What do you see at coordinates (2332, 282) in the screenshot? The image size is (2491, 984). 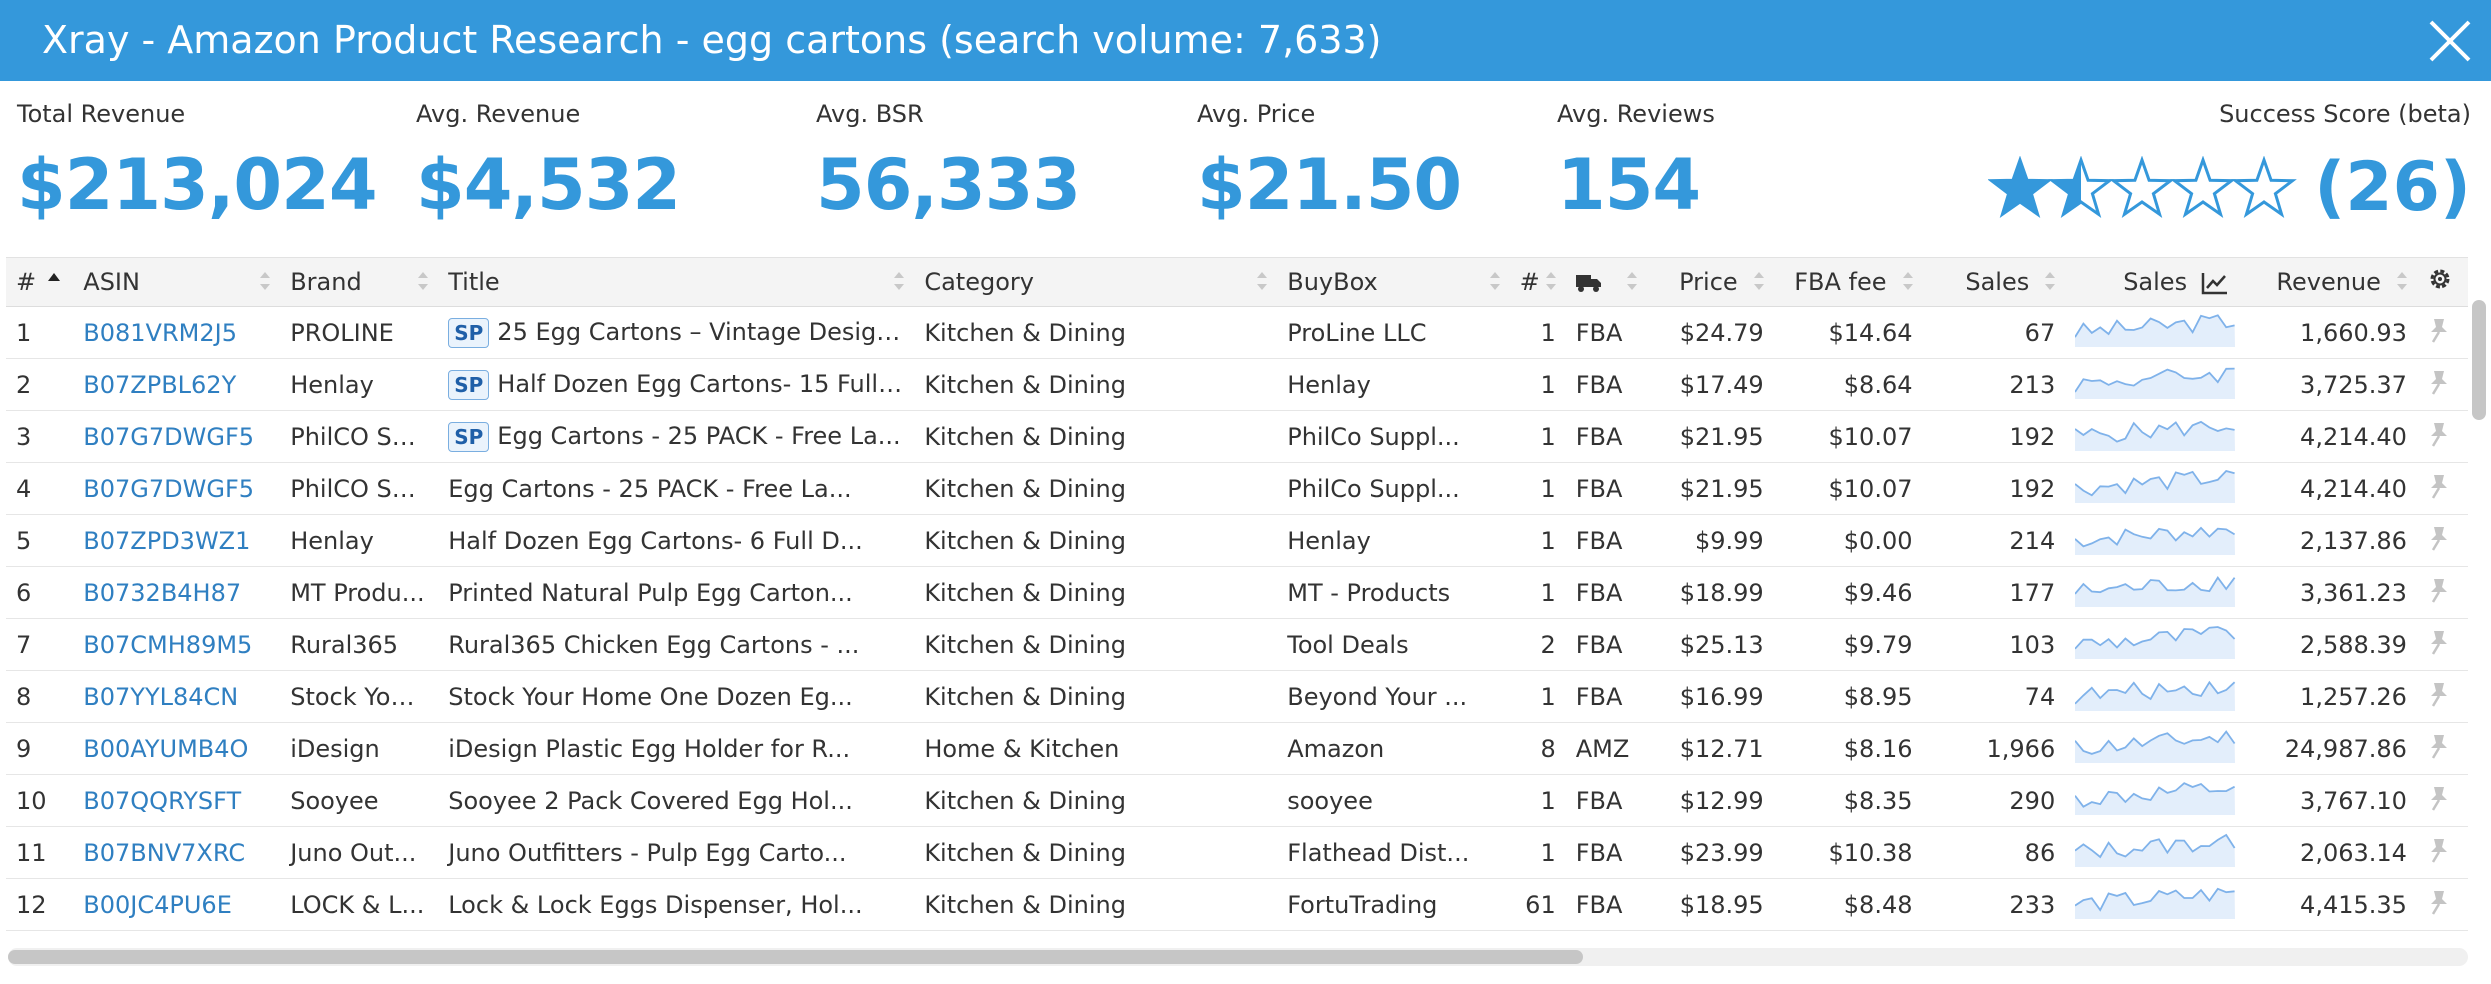 I see `col-header-revenue: Revenue` at bounding box center [2332, 282].